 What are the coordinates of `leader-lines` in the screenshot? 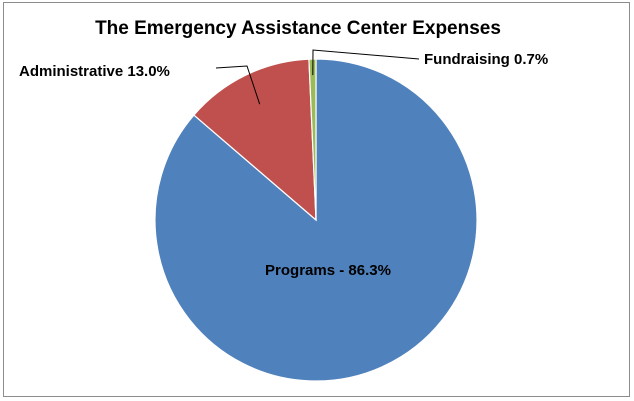 It's located at (317, 77).